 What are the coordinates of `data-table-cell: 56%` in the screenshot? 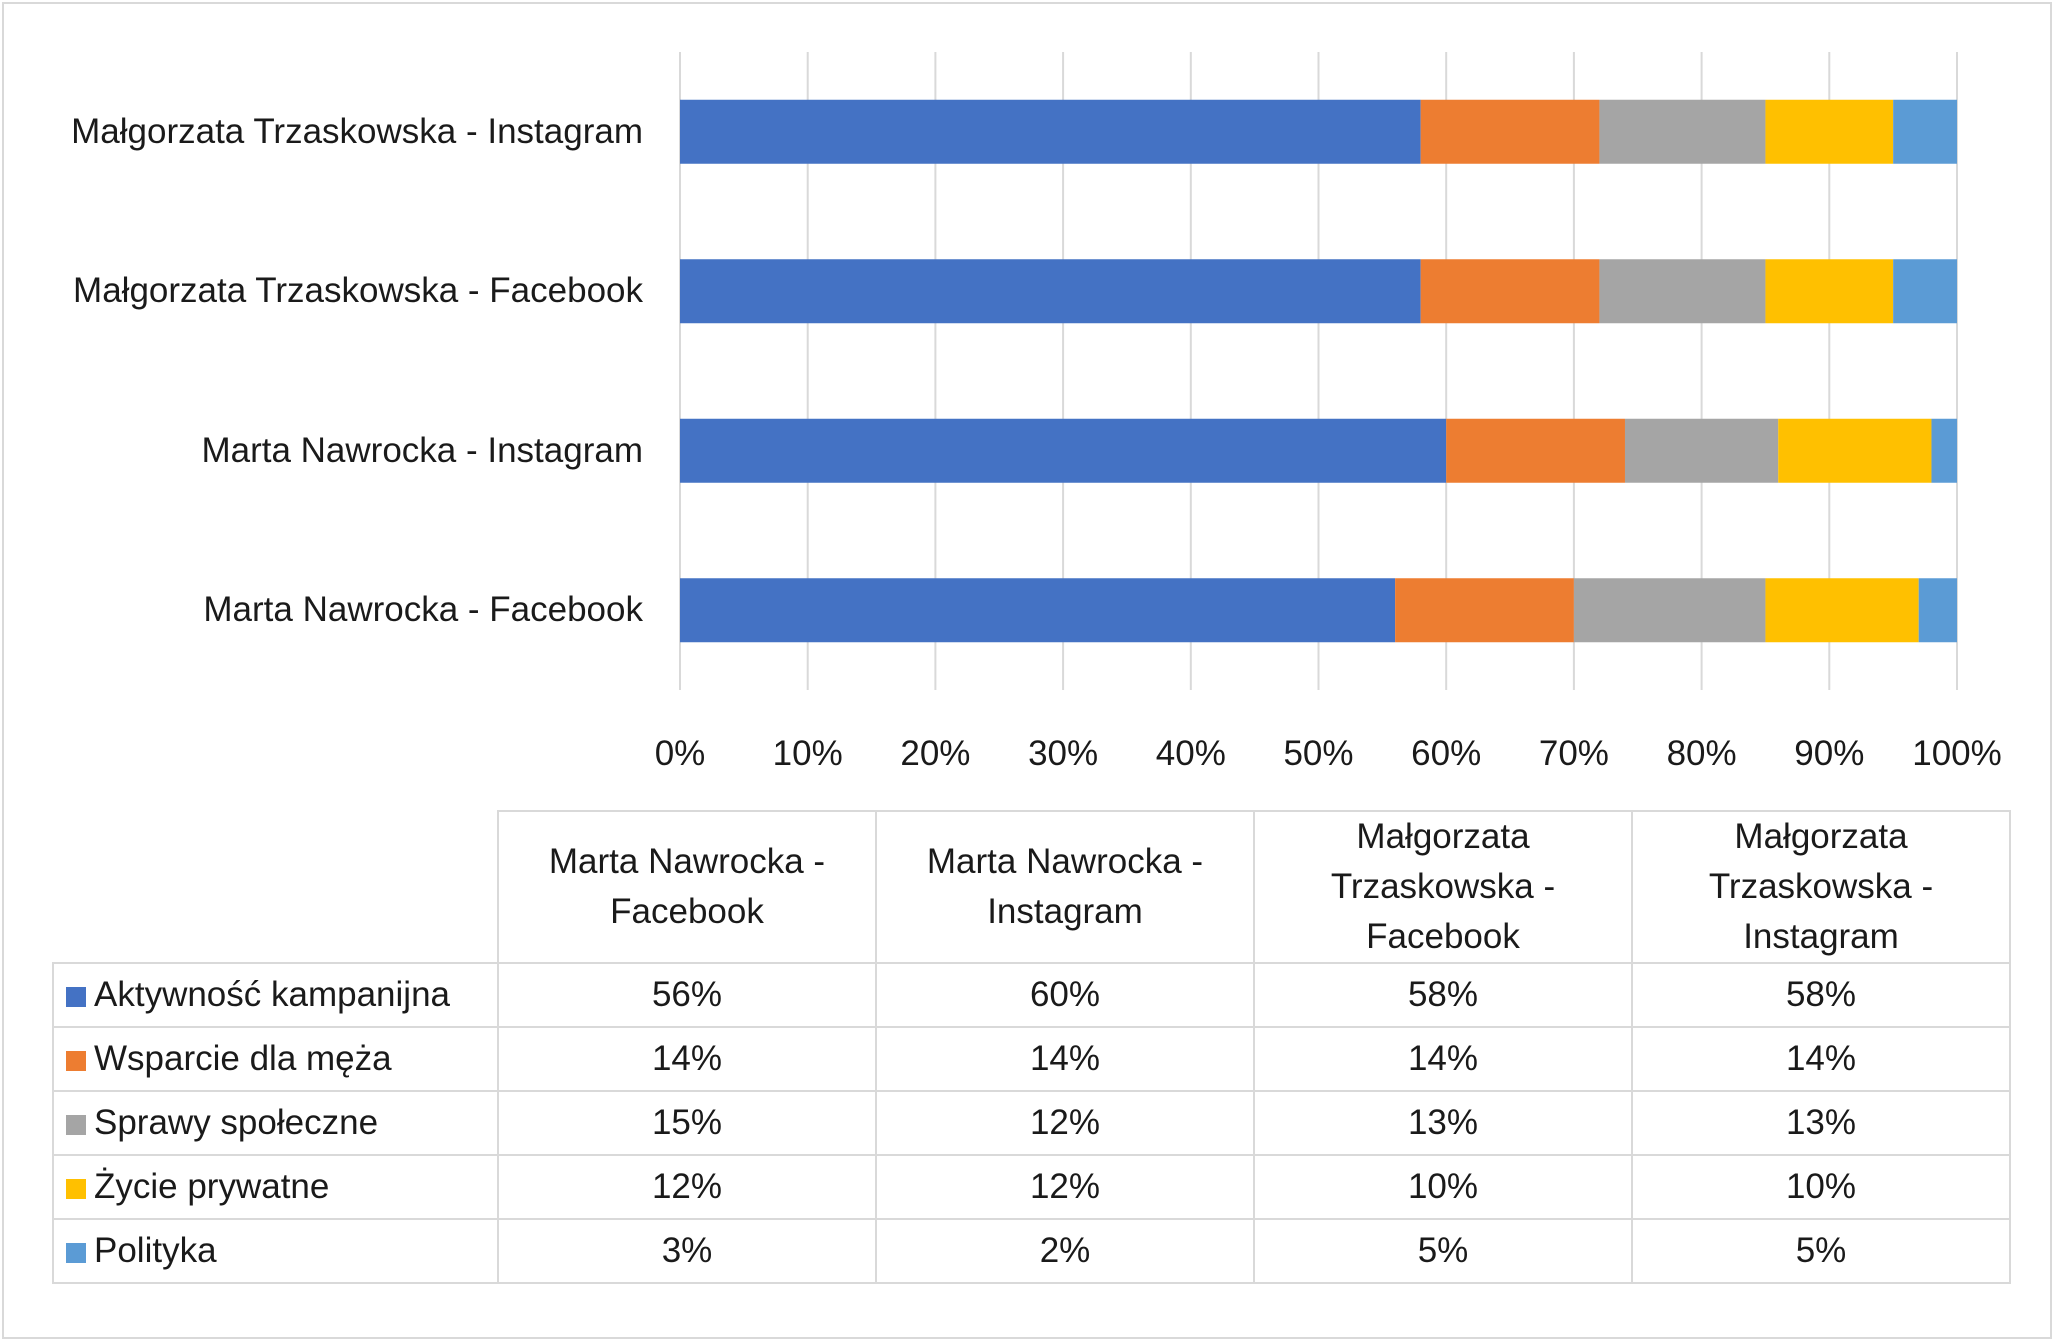 It's located at (687, 995).